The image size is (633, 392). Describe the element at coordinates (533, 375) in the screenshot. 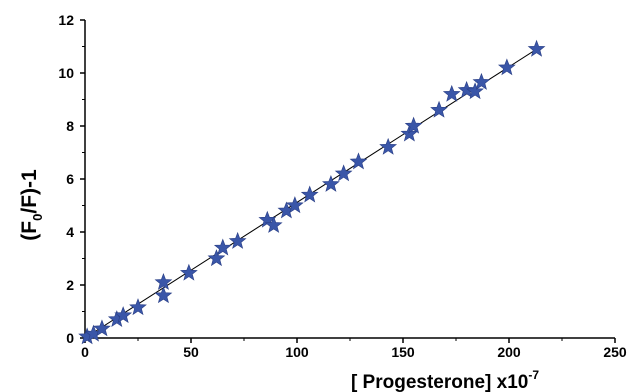

I see `x-axis-title-exponent: -7` at that location.